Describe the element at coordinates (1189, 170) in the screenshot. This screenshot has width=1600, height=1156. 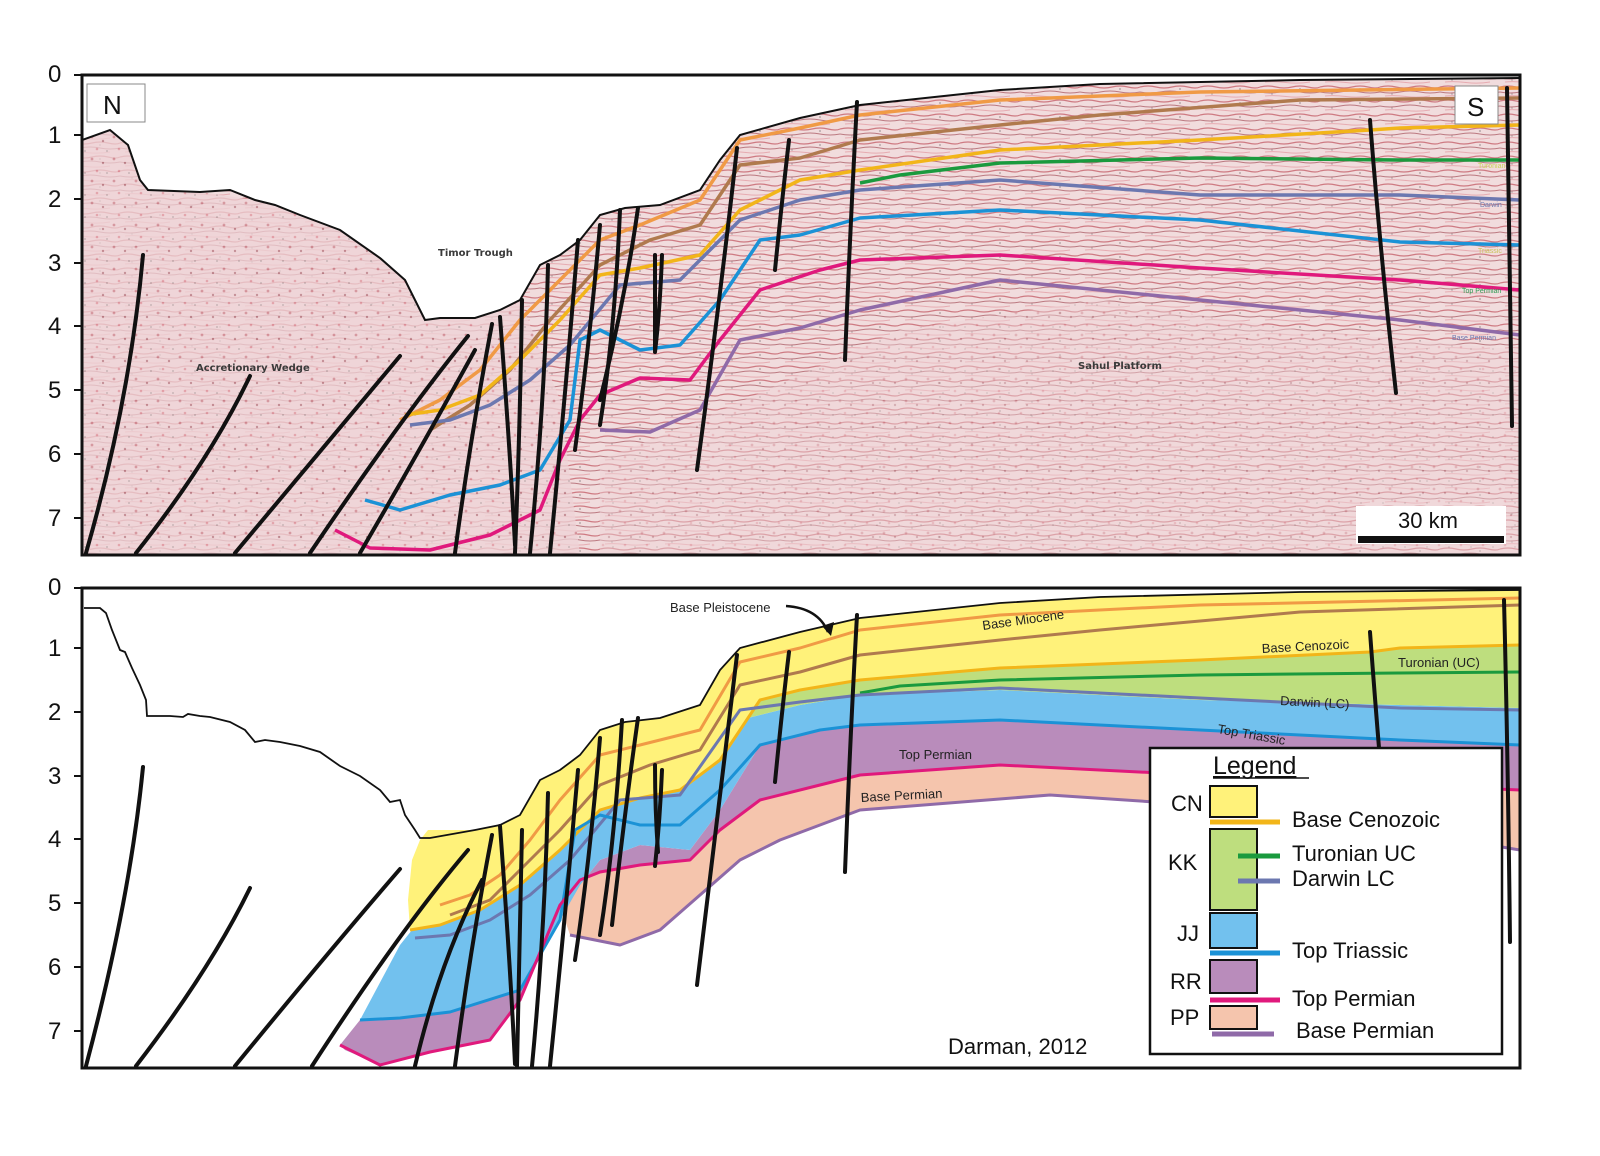
I see `seis-horizon-turonian` at that location.